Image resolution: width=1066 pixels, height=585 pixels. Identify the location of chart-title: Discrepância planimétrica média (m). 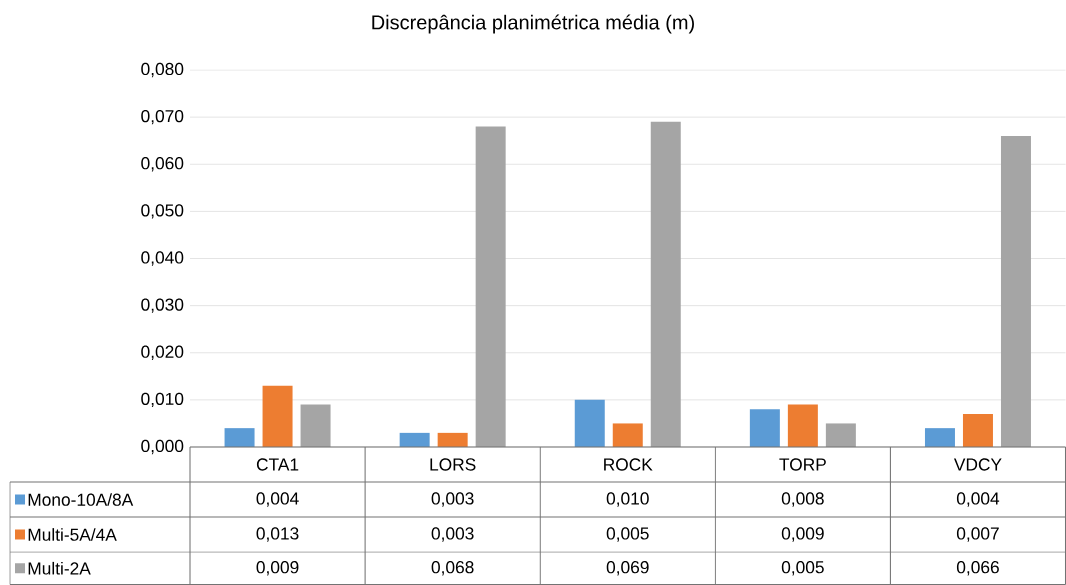
(533, 24).